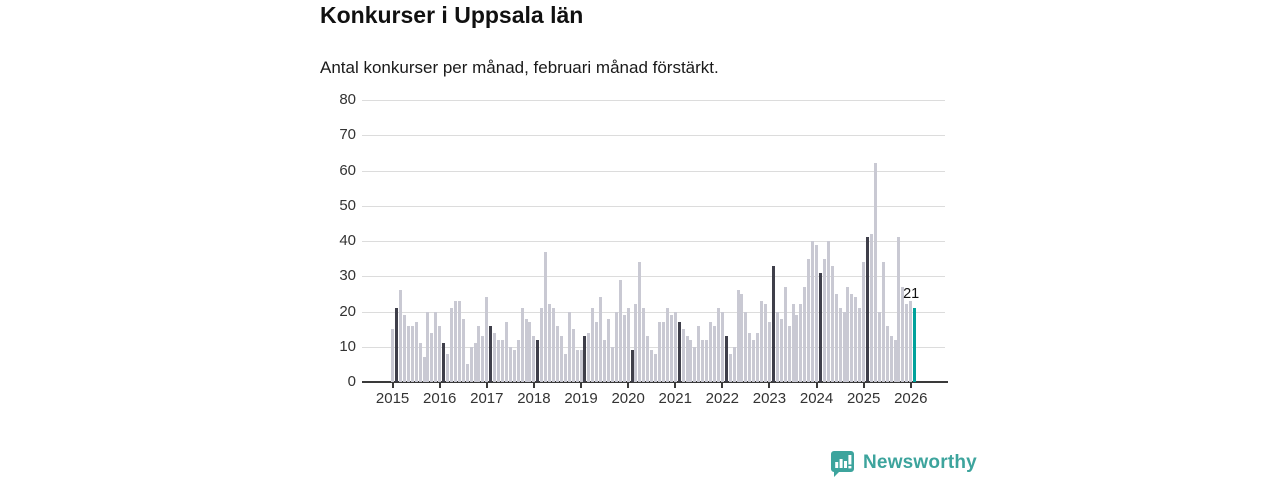  What do you see at coordinates (440, 398) in the screenshot?
I see `x-axis-tick-label: 2016` at bounding box center [440, 398].